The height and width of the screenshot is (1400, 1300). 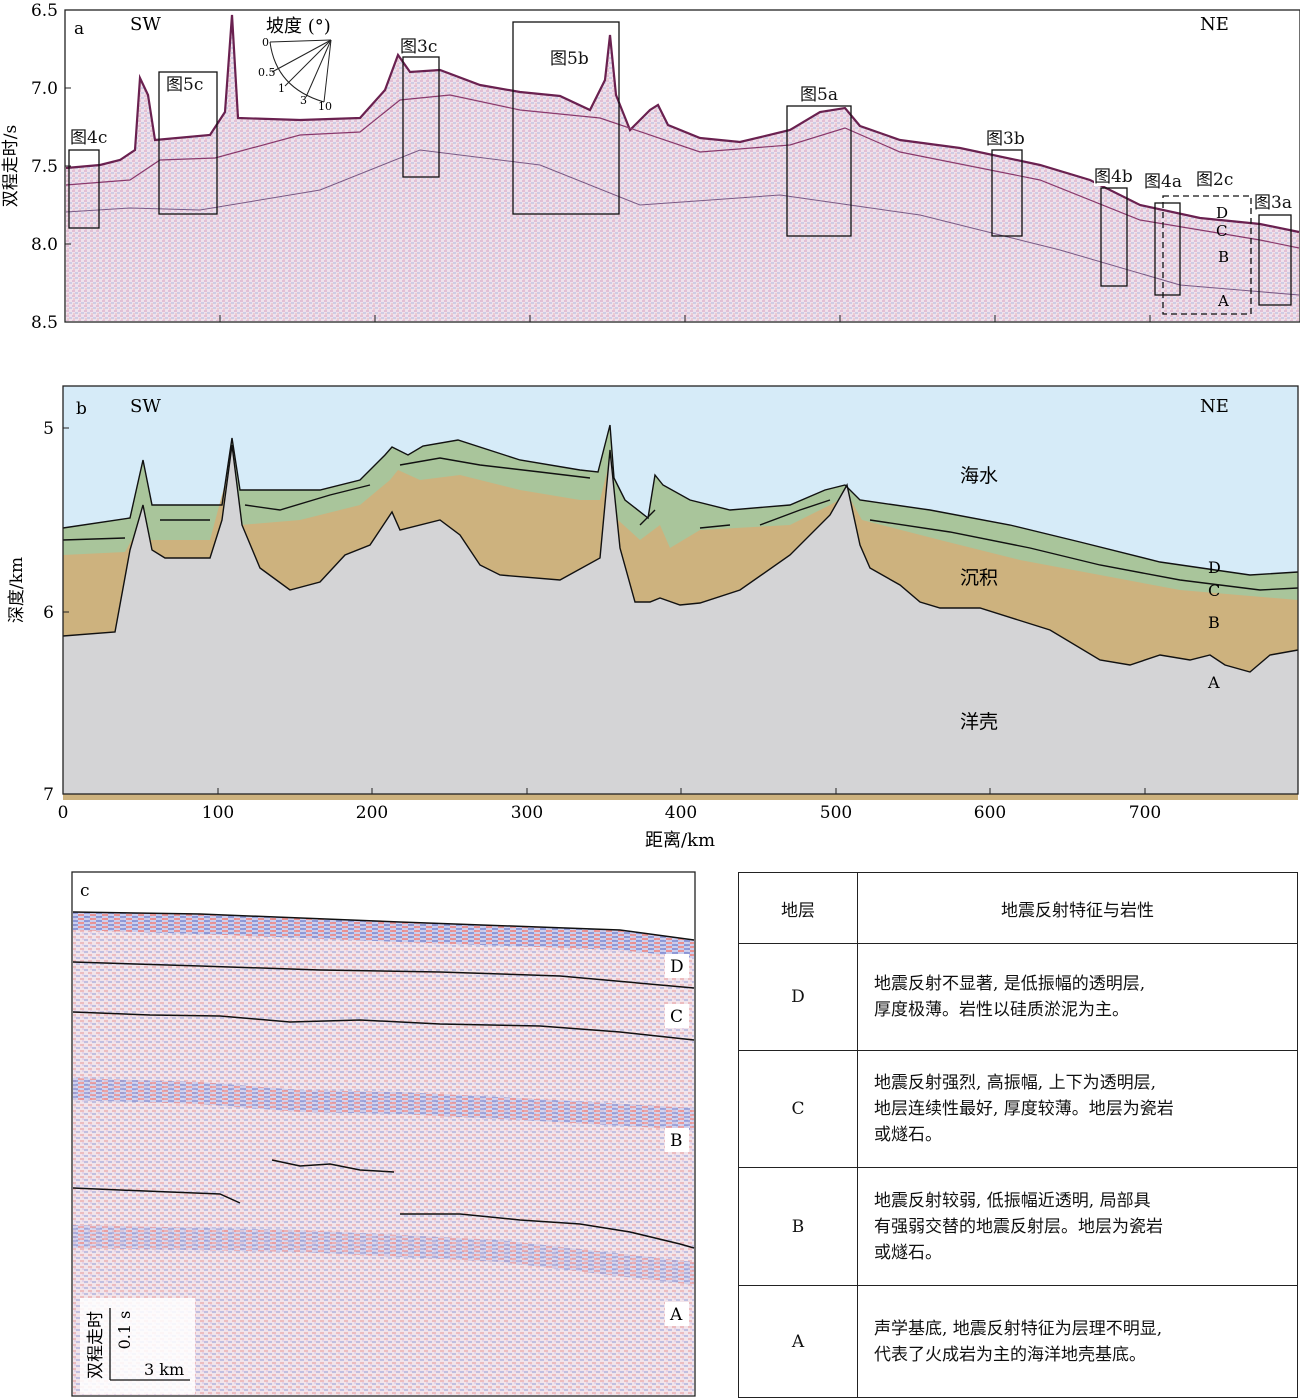 What do you see at coordinates (1214, 24) in the screenshot?
I see `panel-a-ne-label: NE` at bounding box center [1214, 24].